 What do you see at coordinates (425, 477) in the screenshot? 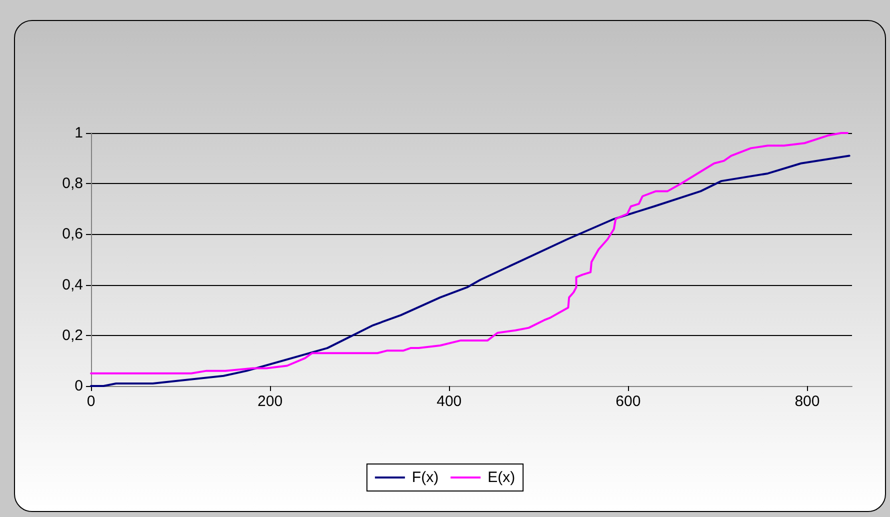
I see `legend-label: F(x)` at bounding box center [425, 477].